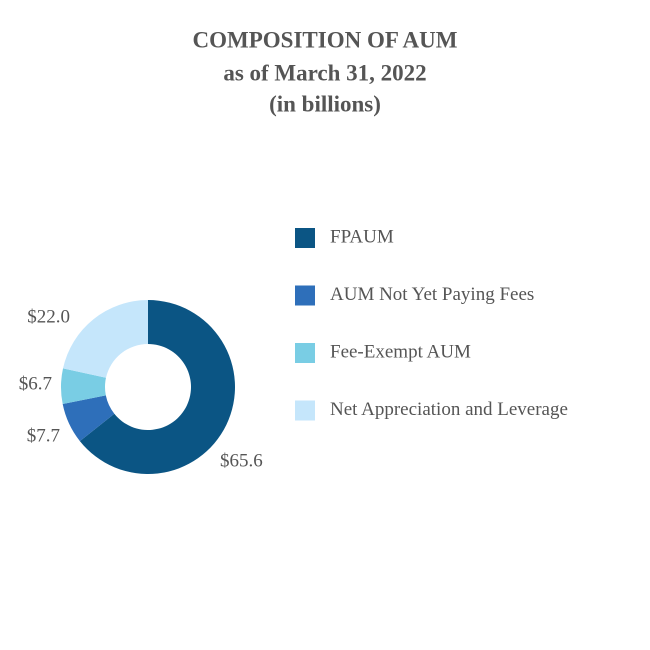 The height and width of the screenshot is (650, 650). What do you see at coordinates (400, 351) in the screenshot?
I see `legend-label: Fee-Exempt AUM` at bounding box center [400, 351].